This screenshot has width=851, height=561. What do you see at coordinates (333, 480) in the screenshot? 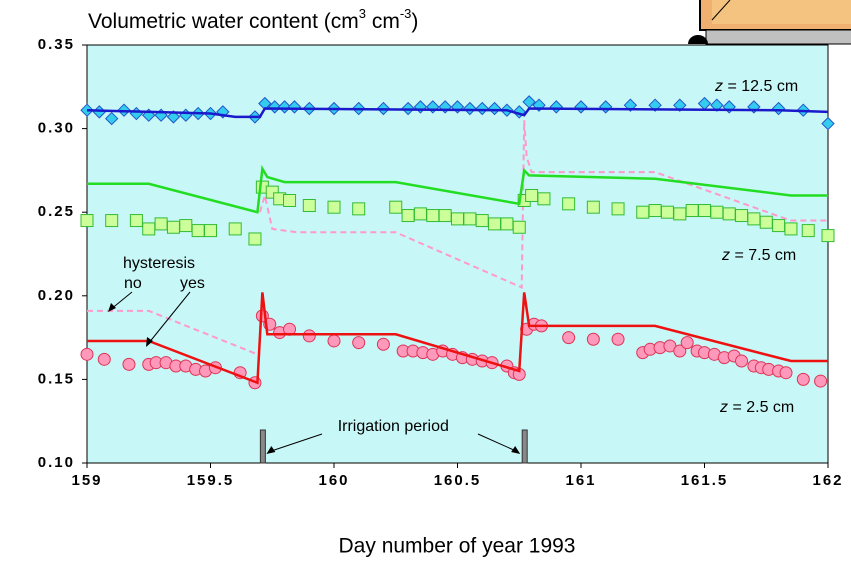
I see `x-tick-label: 160` at bounding box center [333, 480].